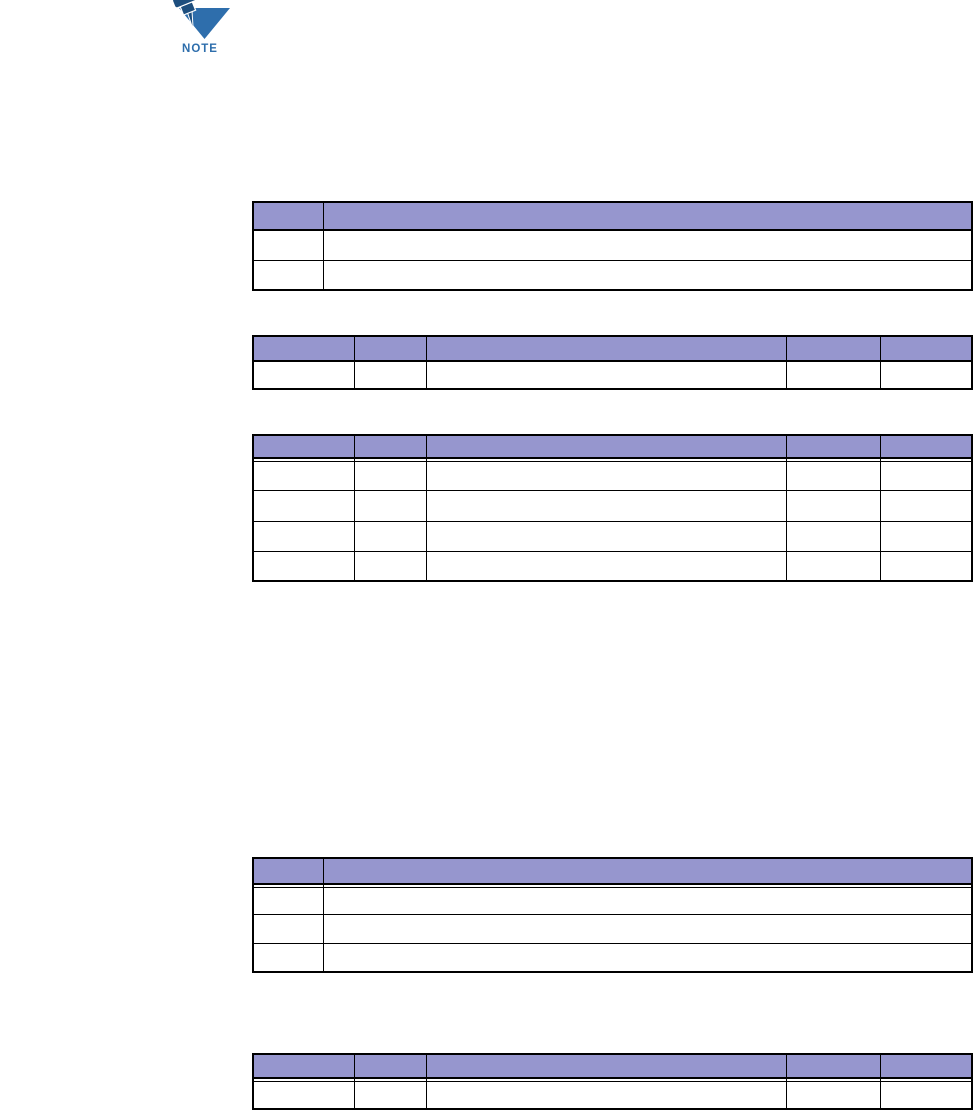  I want to click on note-label: NOTE, so click(200, 49).